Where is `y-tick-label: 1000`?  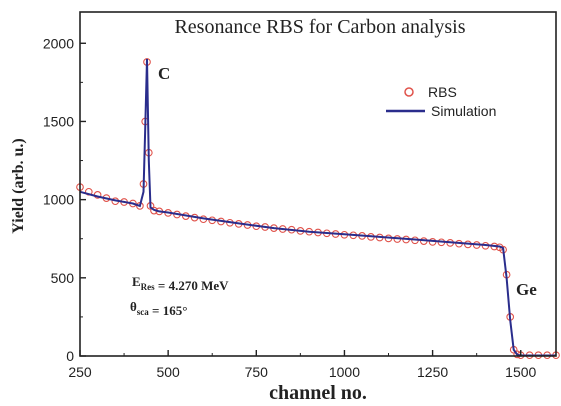 y-tick-label: 1000 is located at coordinates (58, 200).